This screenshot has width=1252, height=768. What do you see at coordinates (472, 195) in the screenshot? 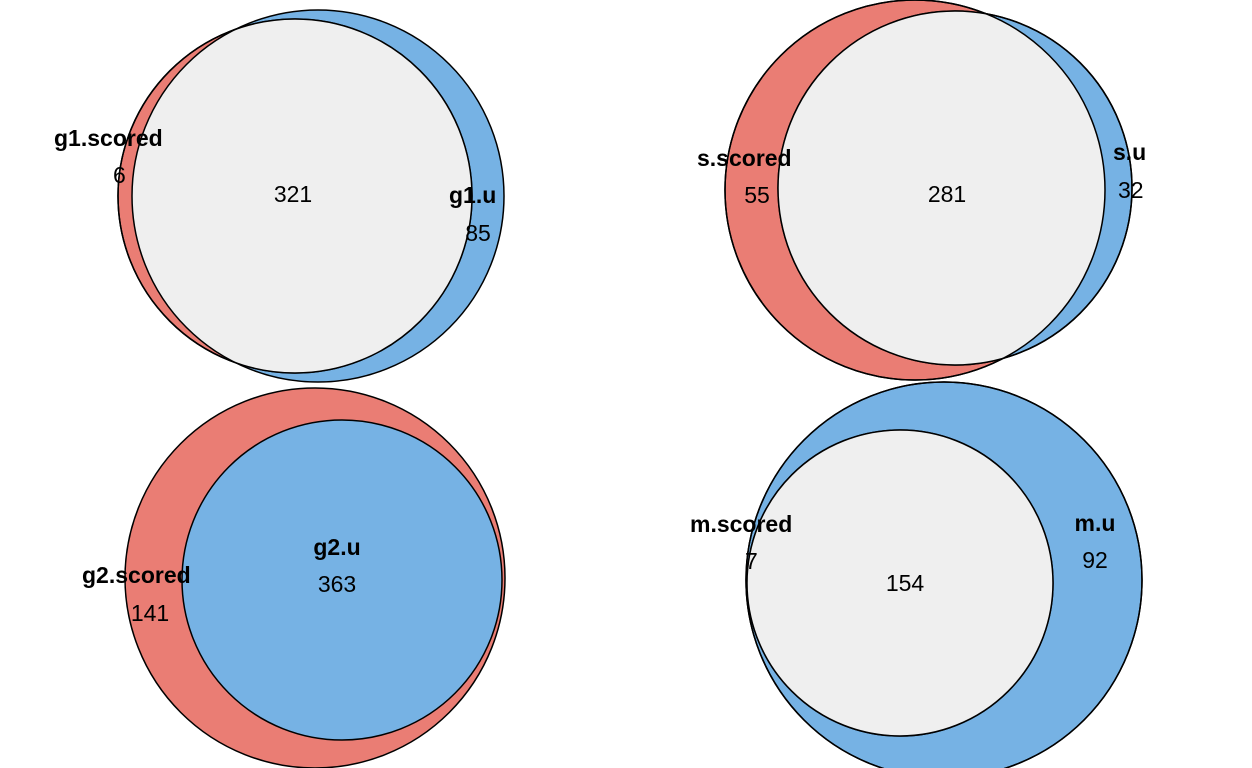
I see `set-b-label: g1.u` at bounding box center [472, 195].